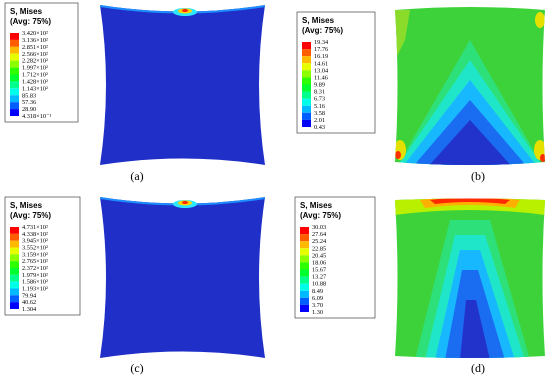 Image resolution: width=550 pixels, height=381 pixels. Describe the element at coordinates (321, 70) in the screenshot. I see `legend-value: 13.04` at that location.